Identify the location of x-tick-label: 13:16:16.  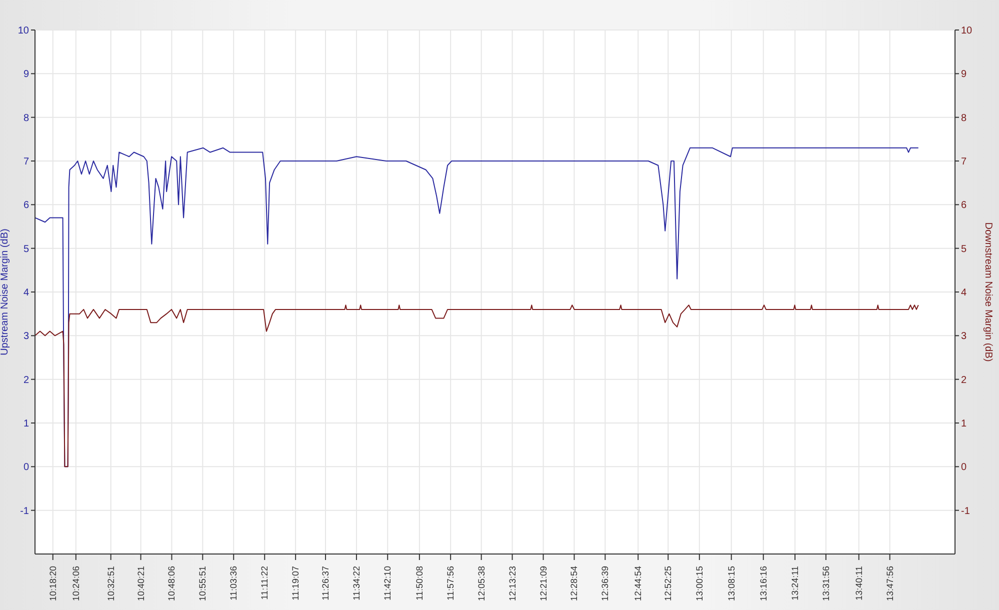
(763, 584).